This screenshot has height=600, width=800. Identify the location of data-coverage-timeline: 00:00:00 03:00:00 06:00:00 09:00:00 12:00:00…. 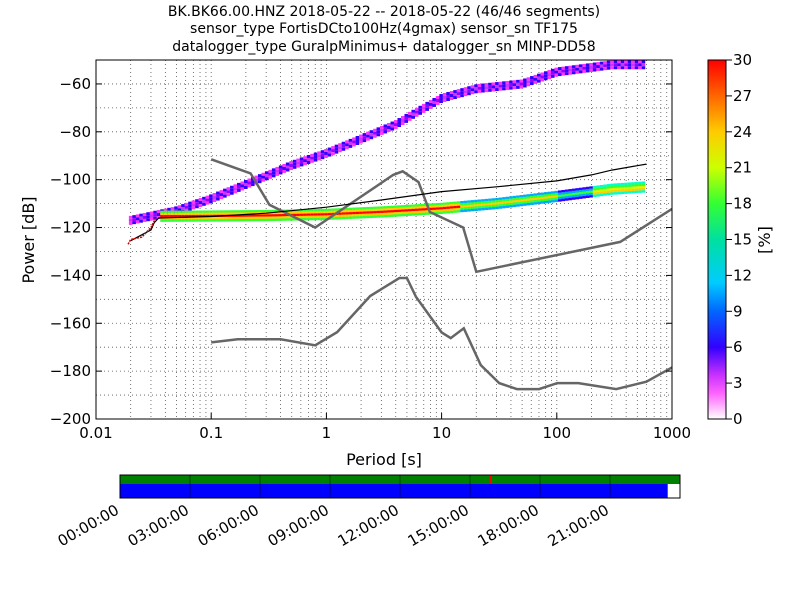
(368, 512).